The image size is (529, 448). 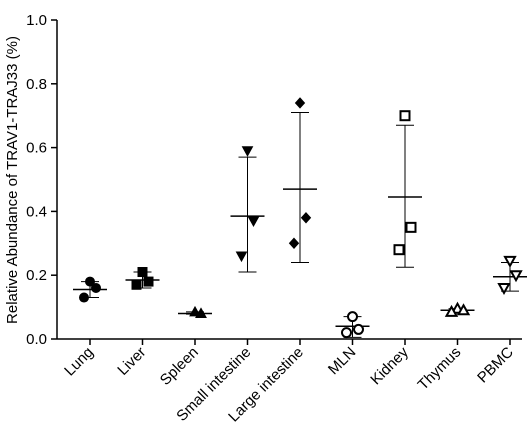 What do you see at coordinates (36, 84) in the screenshot?
I see `y-tick-label: 0.8` at bounding box center [36, 84].